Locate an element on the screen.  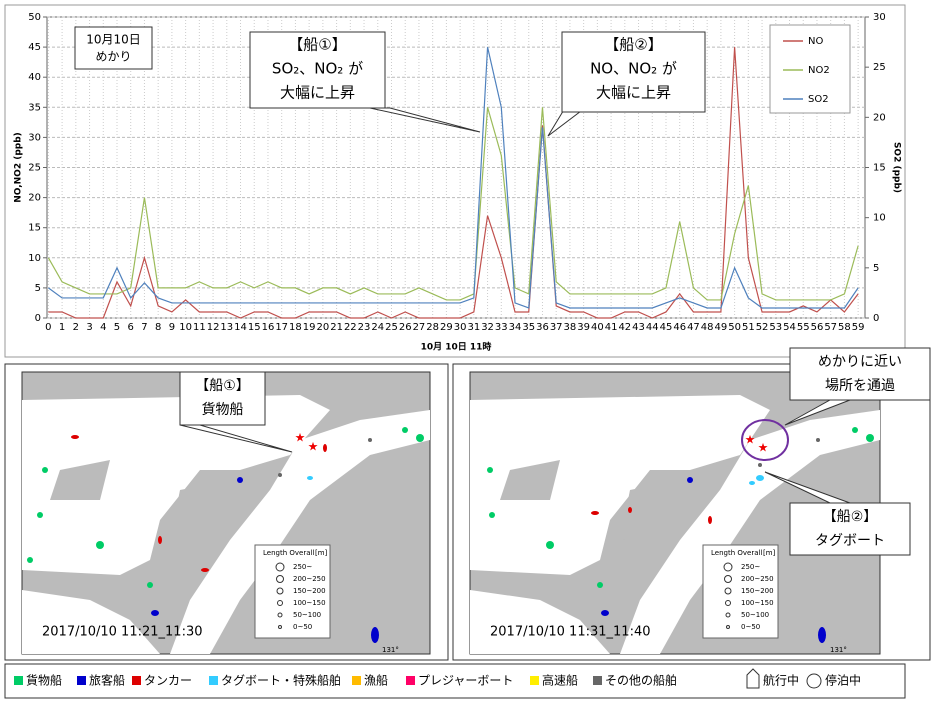
x-tick-label: 44 is located at coordinates (652, 327).